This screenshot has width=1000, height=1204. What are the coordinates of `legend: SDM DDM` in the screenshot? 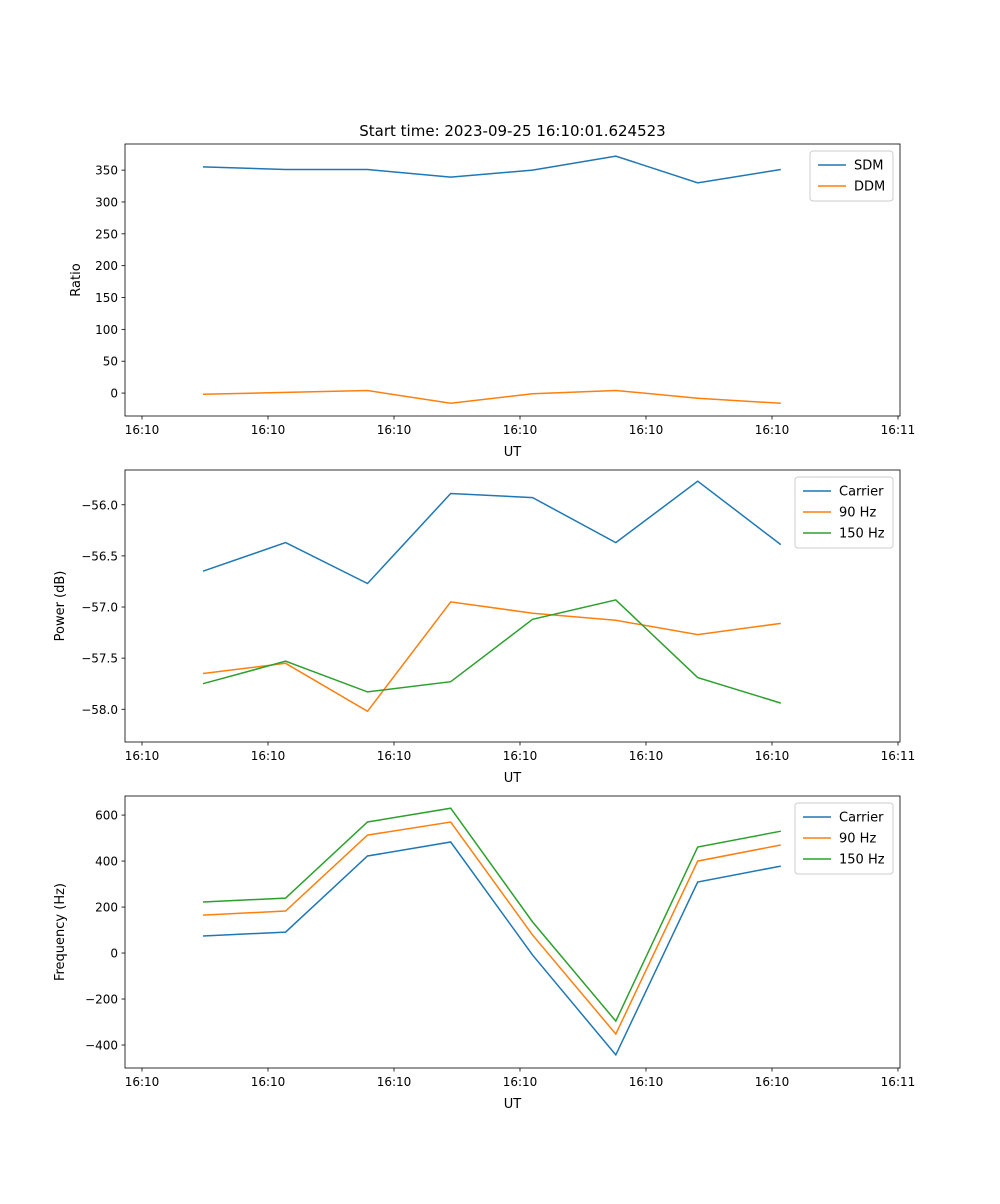 It's located at (851, 176).